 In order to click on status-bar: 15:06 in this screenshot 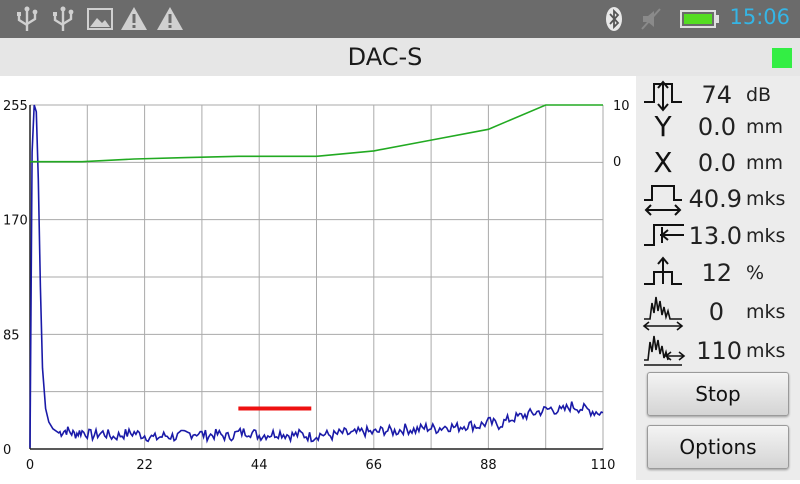, I will do `click(400, 19)`.